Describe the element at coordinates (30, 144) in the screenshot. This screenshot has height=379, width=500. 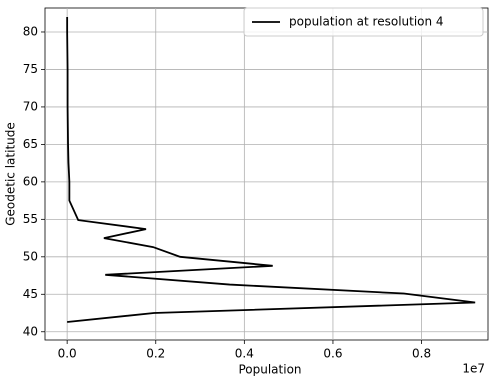
I see `y-tick-label: 65` at that location.